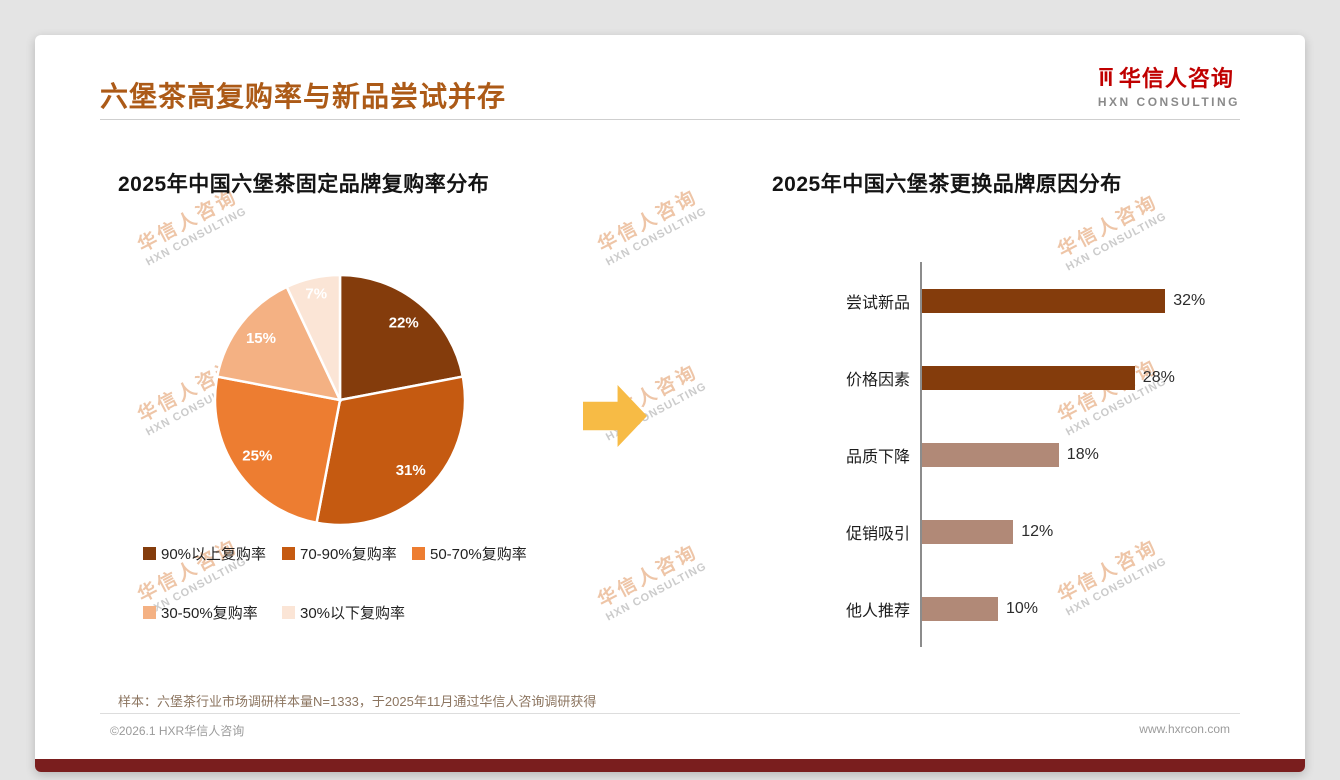  Describe the element at coordinates (877, 380) in the screenshot. I see `bar-category-label-1: 价格因素` at that location.